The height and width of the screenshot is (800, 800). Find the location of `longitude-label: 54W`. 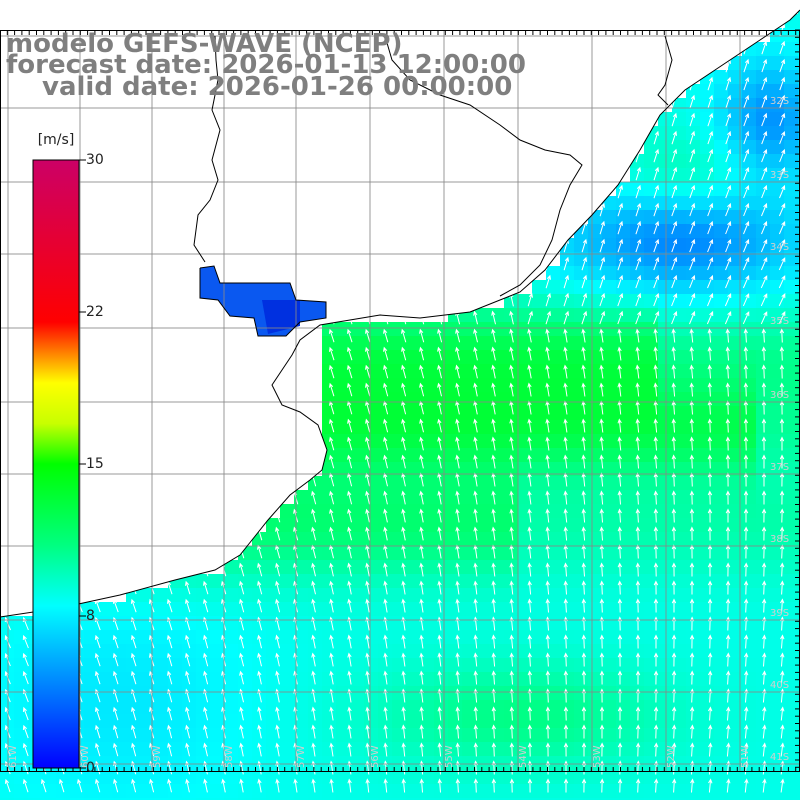

longitude-label: 54W is located at coordinates (523, 756).